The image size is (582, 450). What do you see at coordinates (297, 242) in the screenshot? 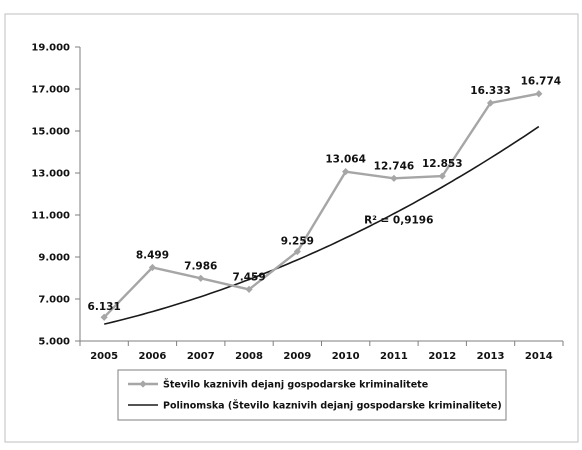
I see `data-label: 9.259` at bounding box center [297, 242].